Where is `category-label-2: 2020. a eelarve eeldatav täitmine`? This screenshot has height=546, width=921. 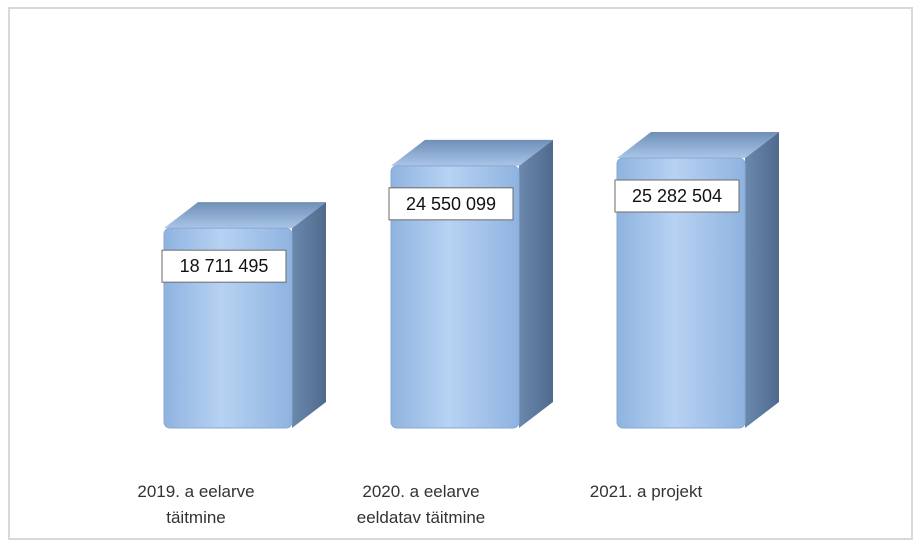
category-label-2: 2020. a eelarve eeldatav täitmine is located at coordinates (421, 504).